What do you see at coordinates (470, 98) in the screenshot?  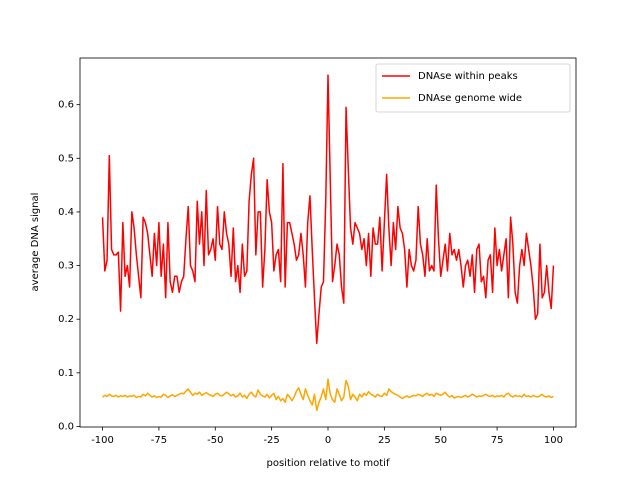 I see `legend-label: DNAse genome wide` at bounding box center [470, 98].